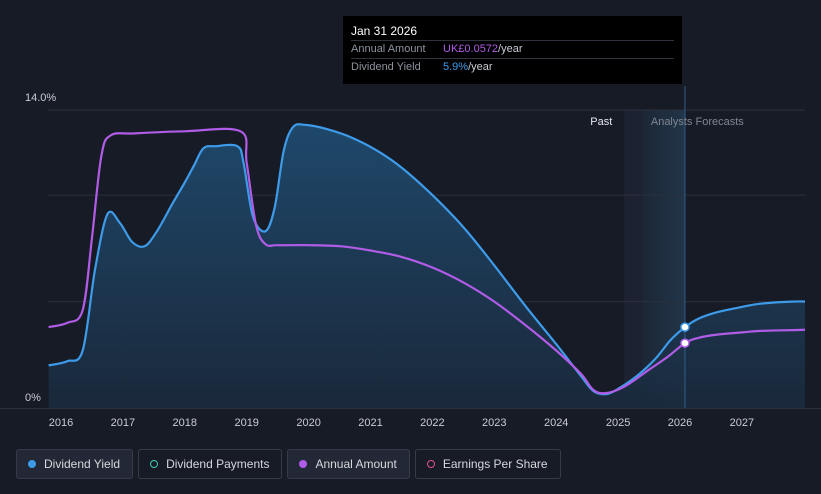  What do you see at coordinates (33, 398) in the screenshot?
I see `y-tick-label: 0%` at bounding box center [33, 398].